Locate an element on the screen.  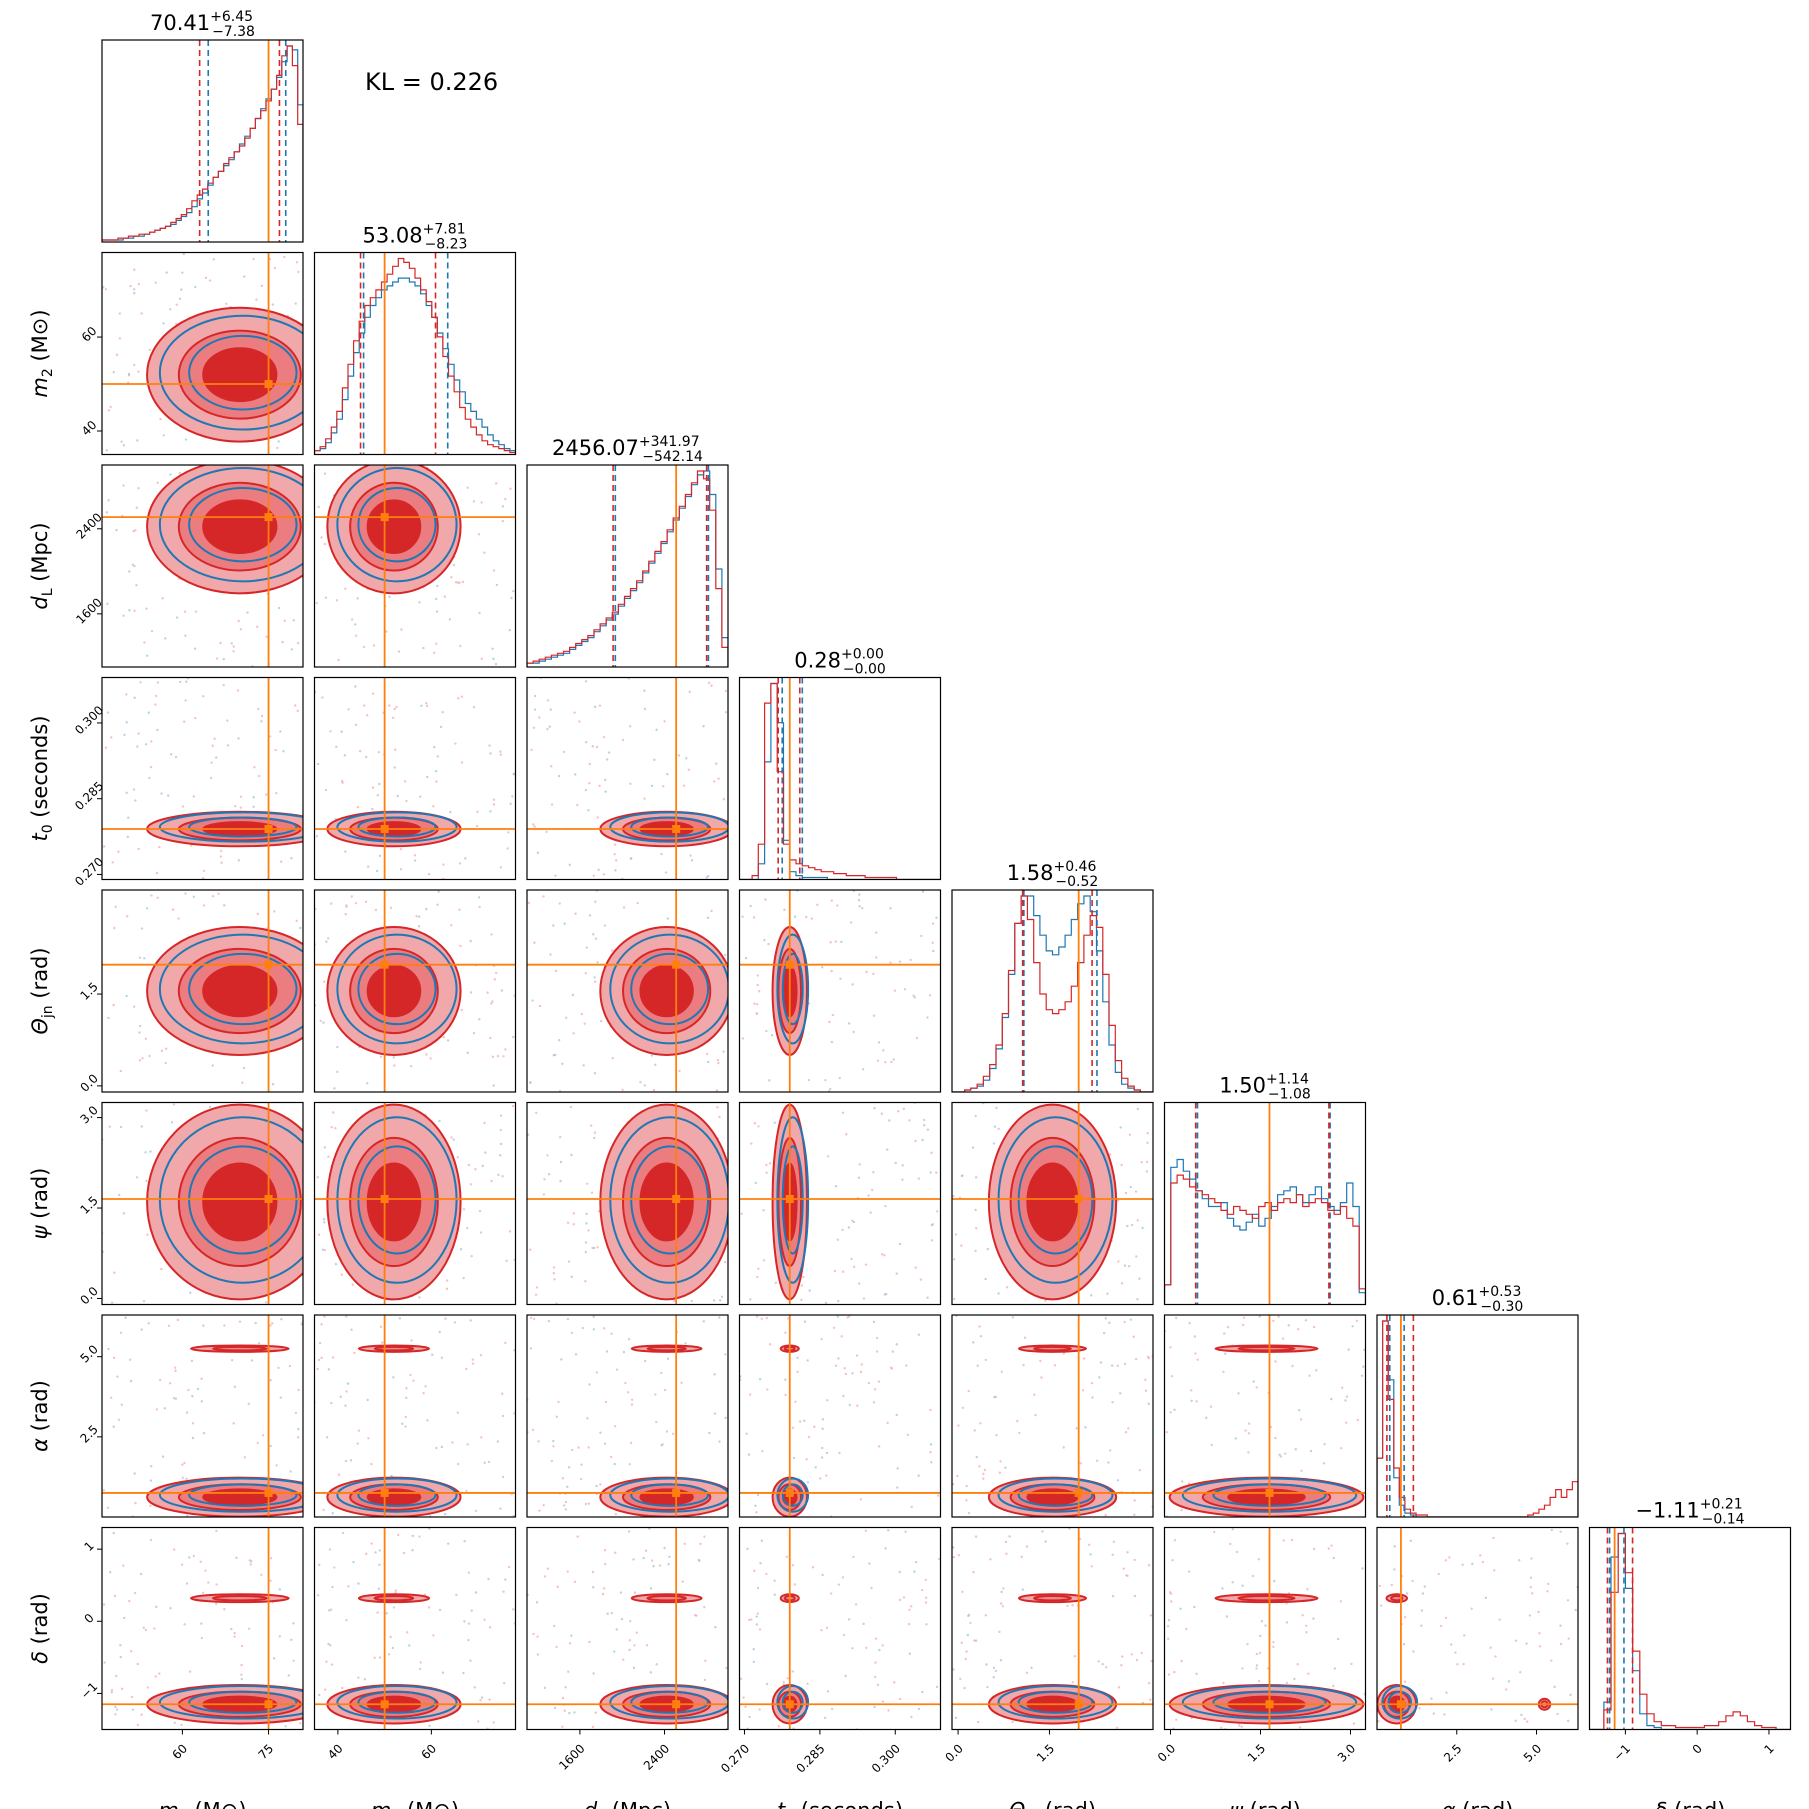
panel-content is located at coordinates (1265, 1628).